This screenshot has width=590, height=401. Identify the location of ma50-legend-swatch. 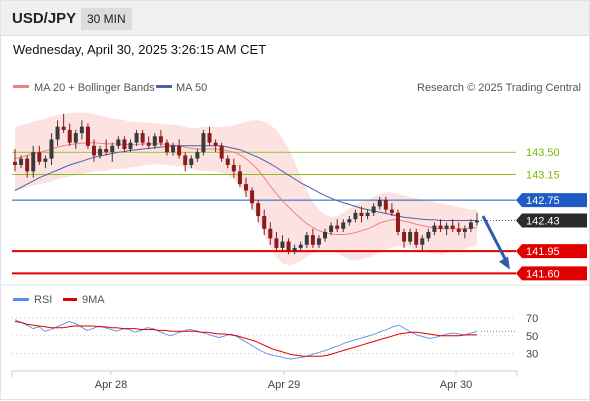
(164, 86).